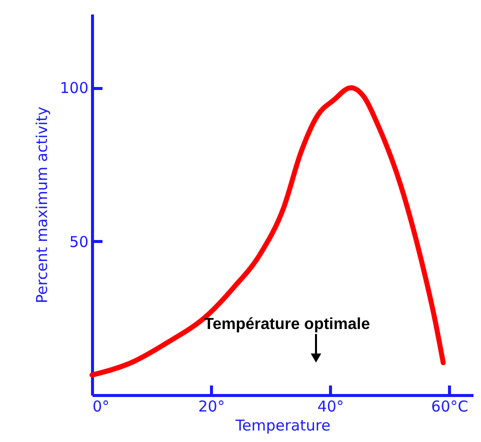  I want to click on x-tick-label: 60°C, so click(449, 407).